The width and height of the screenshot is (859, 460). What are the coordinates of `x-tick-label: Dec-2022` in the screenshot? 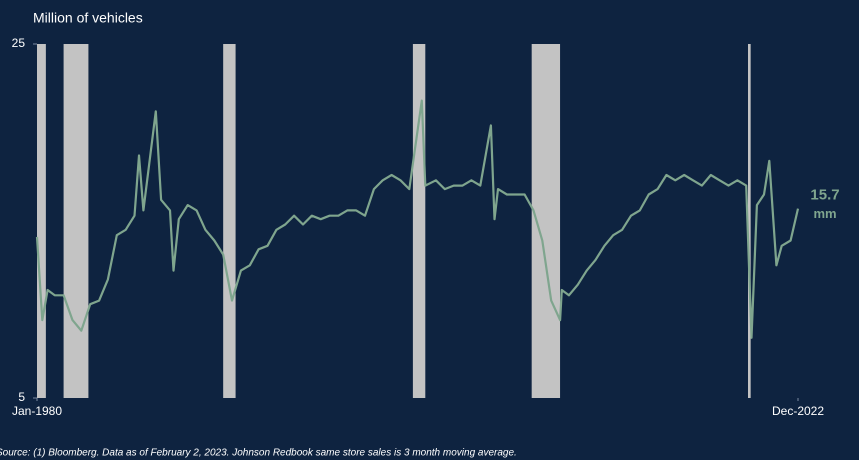 It's located at (798, 411).